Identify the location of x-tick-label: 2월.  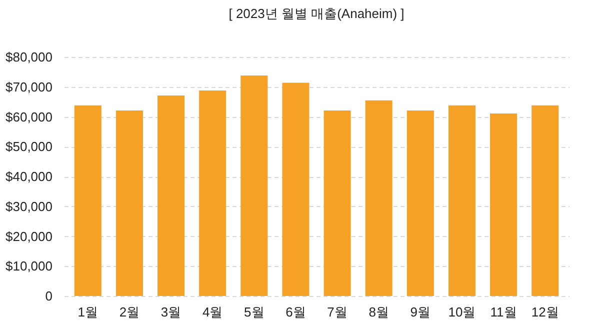
(129, 312).